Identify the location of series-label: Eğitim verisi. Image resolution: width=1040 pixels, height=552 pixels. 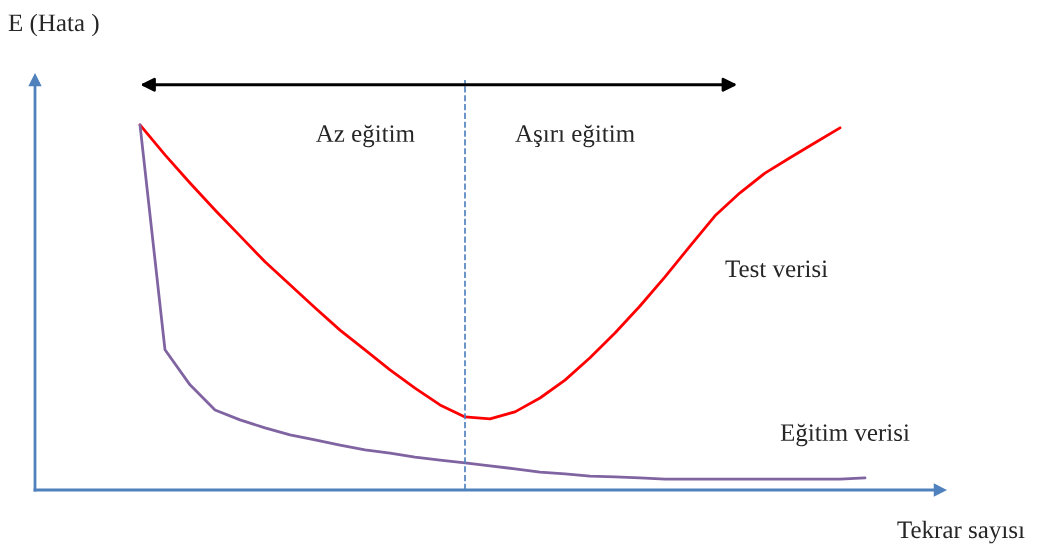
(845, 435).